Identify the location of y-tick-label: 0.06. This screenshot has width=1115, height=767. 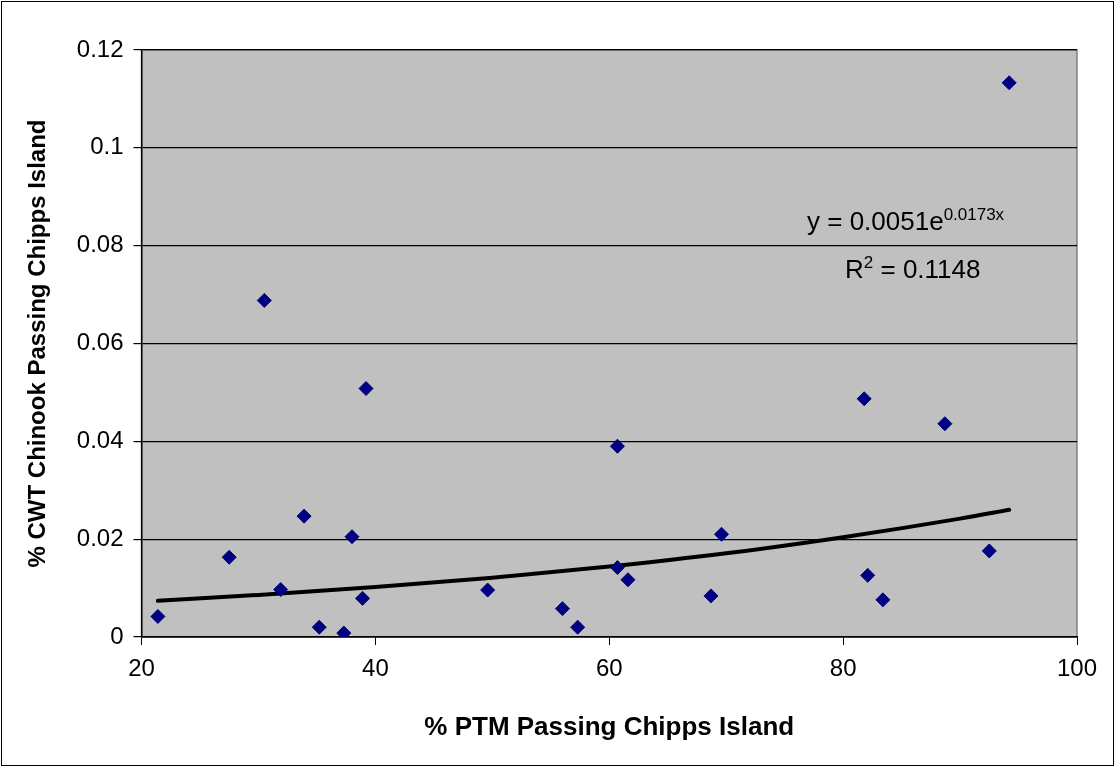
(100, 342).